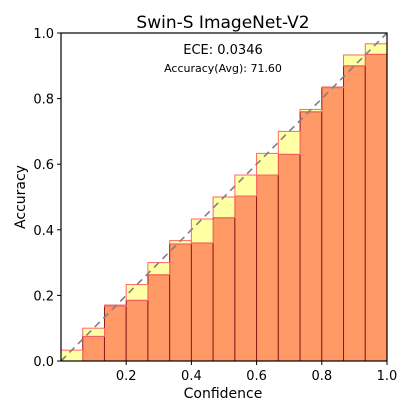 This screenshot has height=418, width=414. What do you see at coordinates (43, 34) in the screenshot?
I see `y-tick-label: 1.0` at bounding box center [43, 34].